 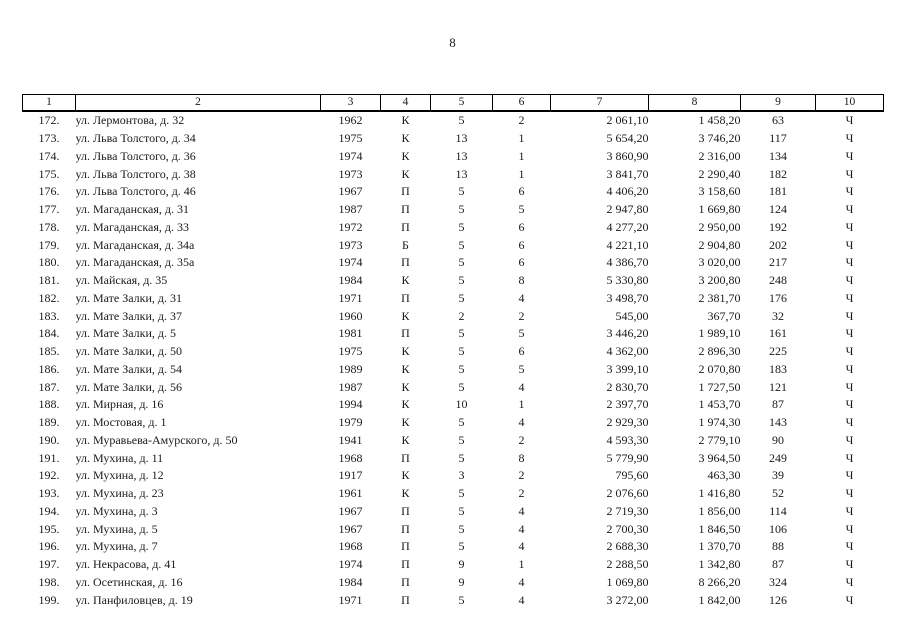 What do you see at coordinates (49, 599) in the screenshot?
I see `cell-row-number: 199.` at bounding box center [49, 599].